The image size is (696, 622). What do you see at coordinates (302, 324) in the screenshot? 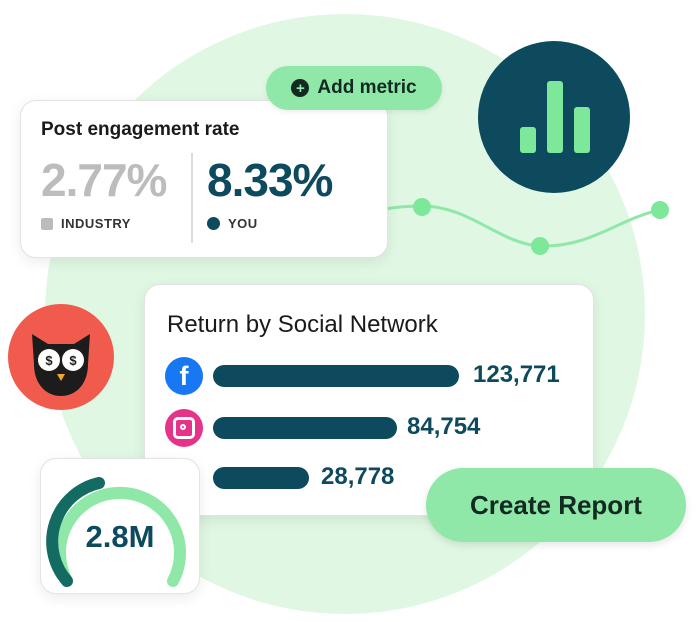
I see `network-title: Return by Social Network` at bounding box center [302, 324].